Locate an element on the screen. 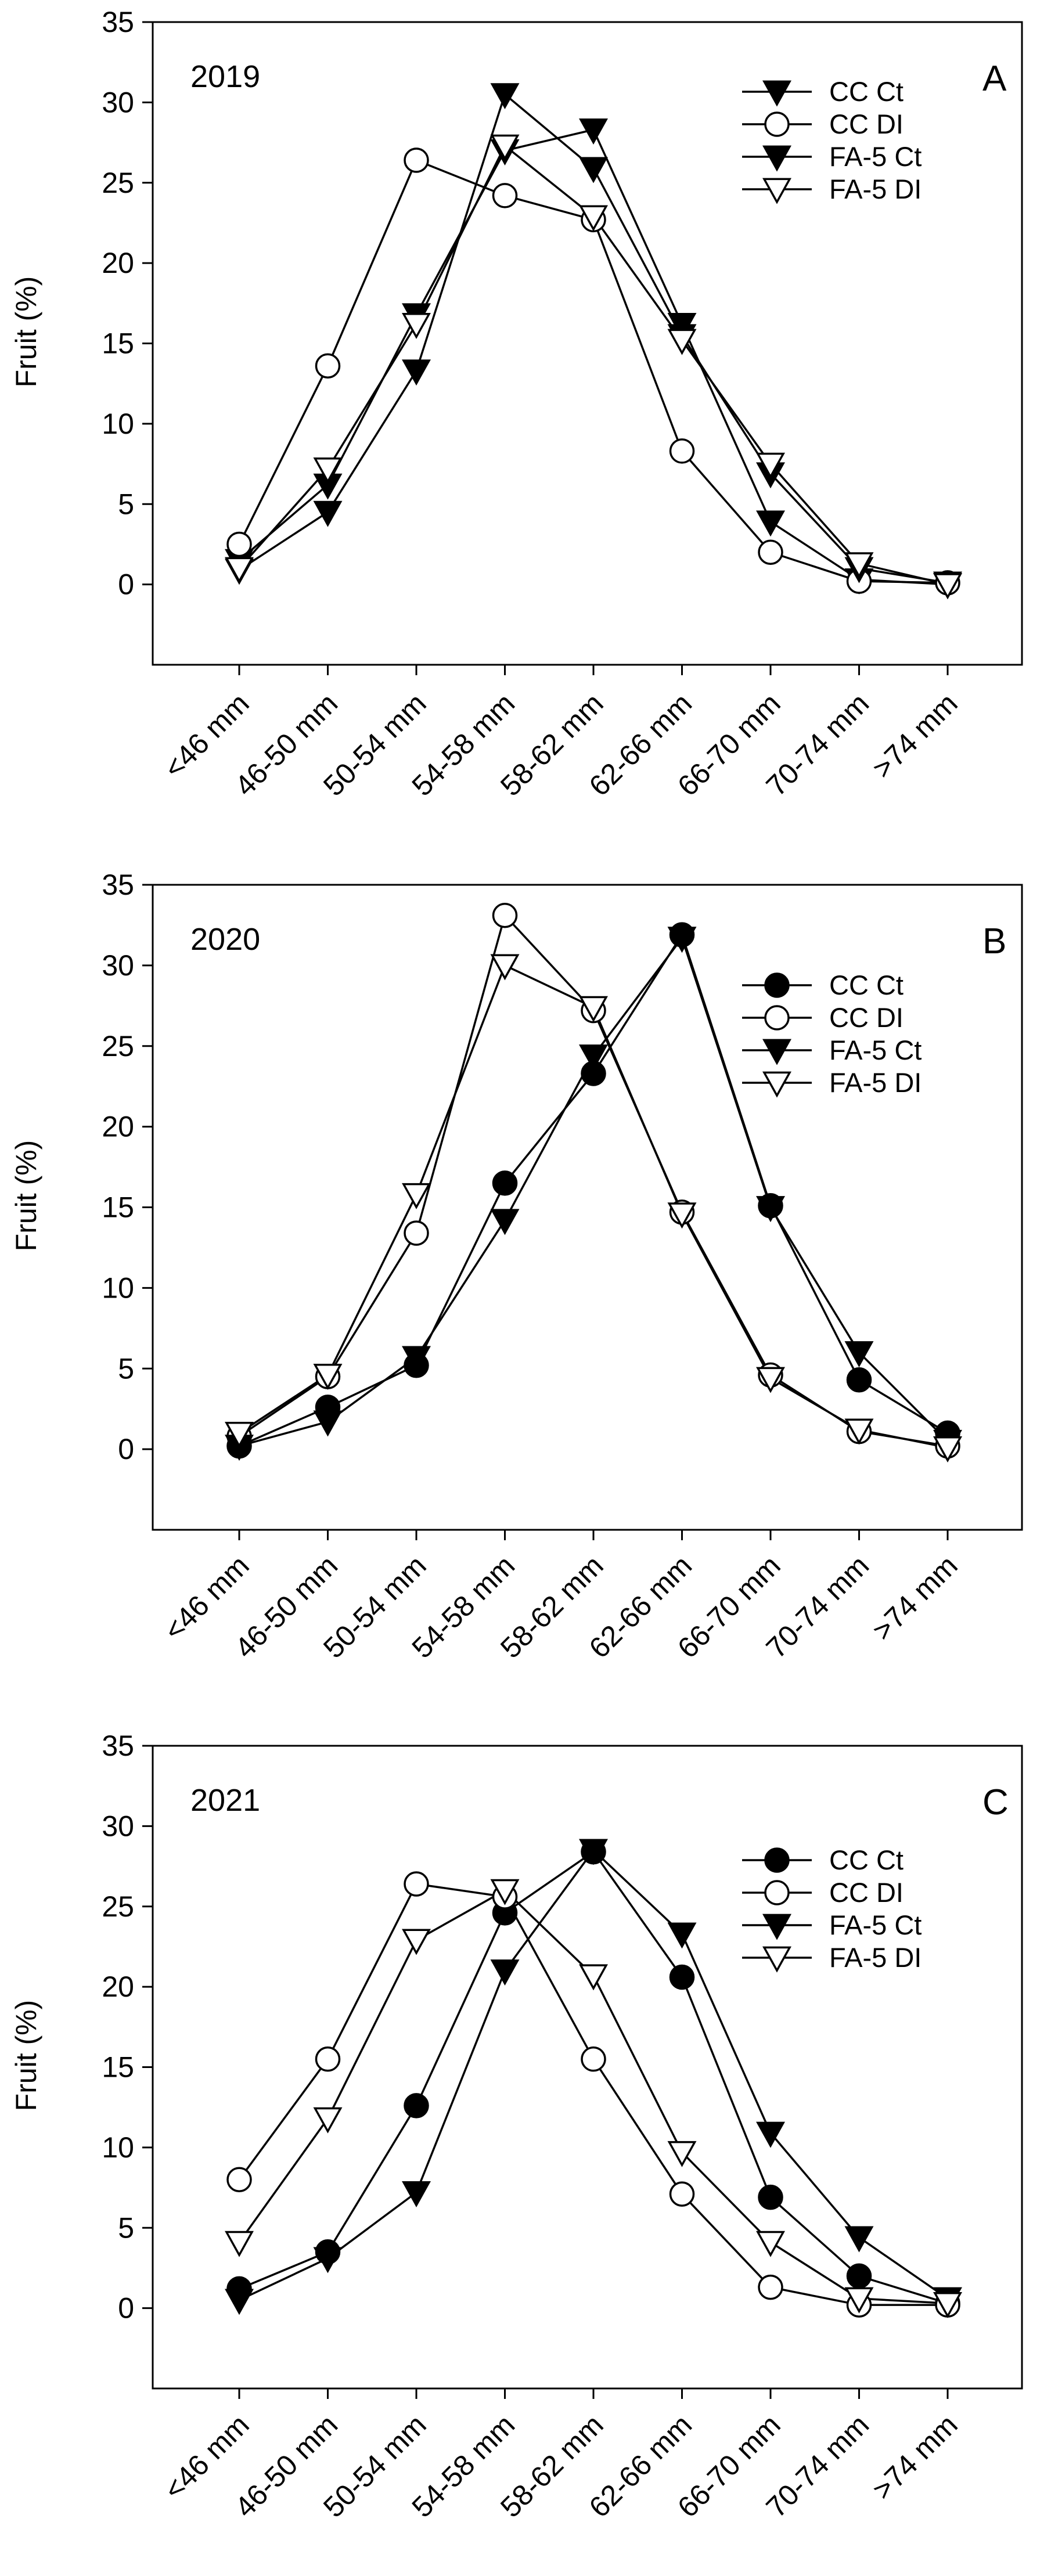 The image size is (1051, 2576). year-label: 2021 is located at coordinates (225, 1800).